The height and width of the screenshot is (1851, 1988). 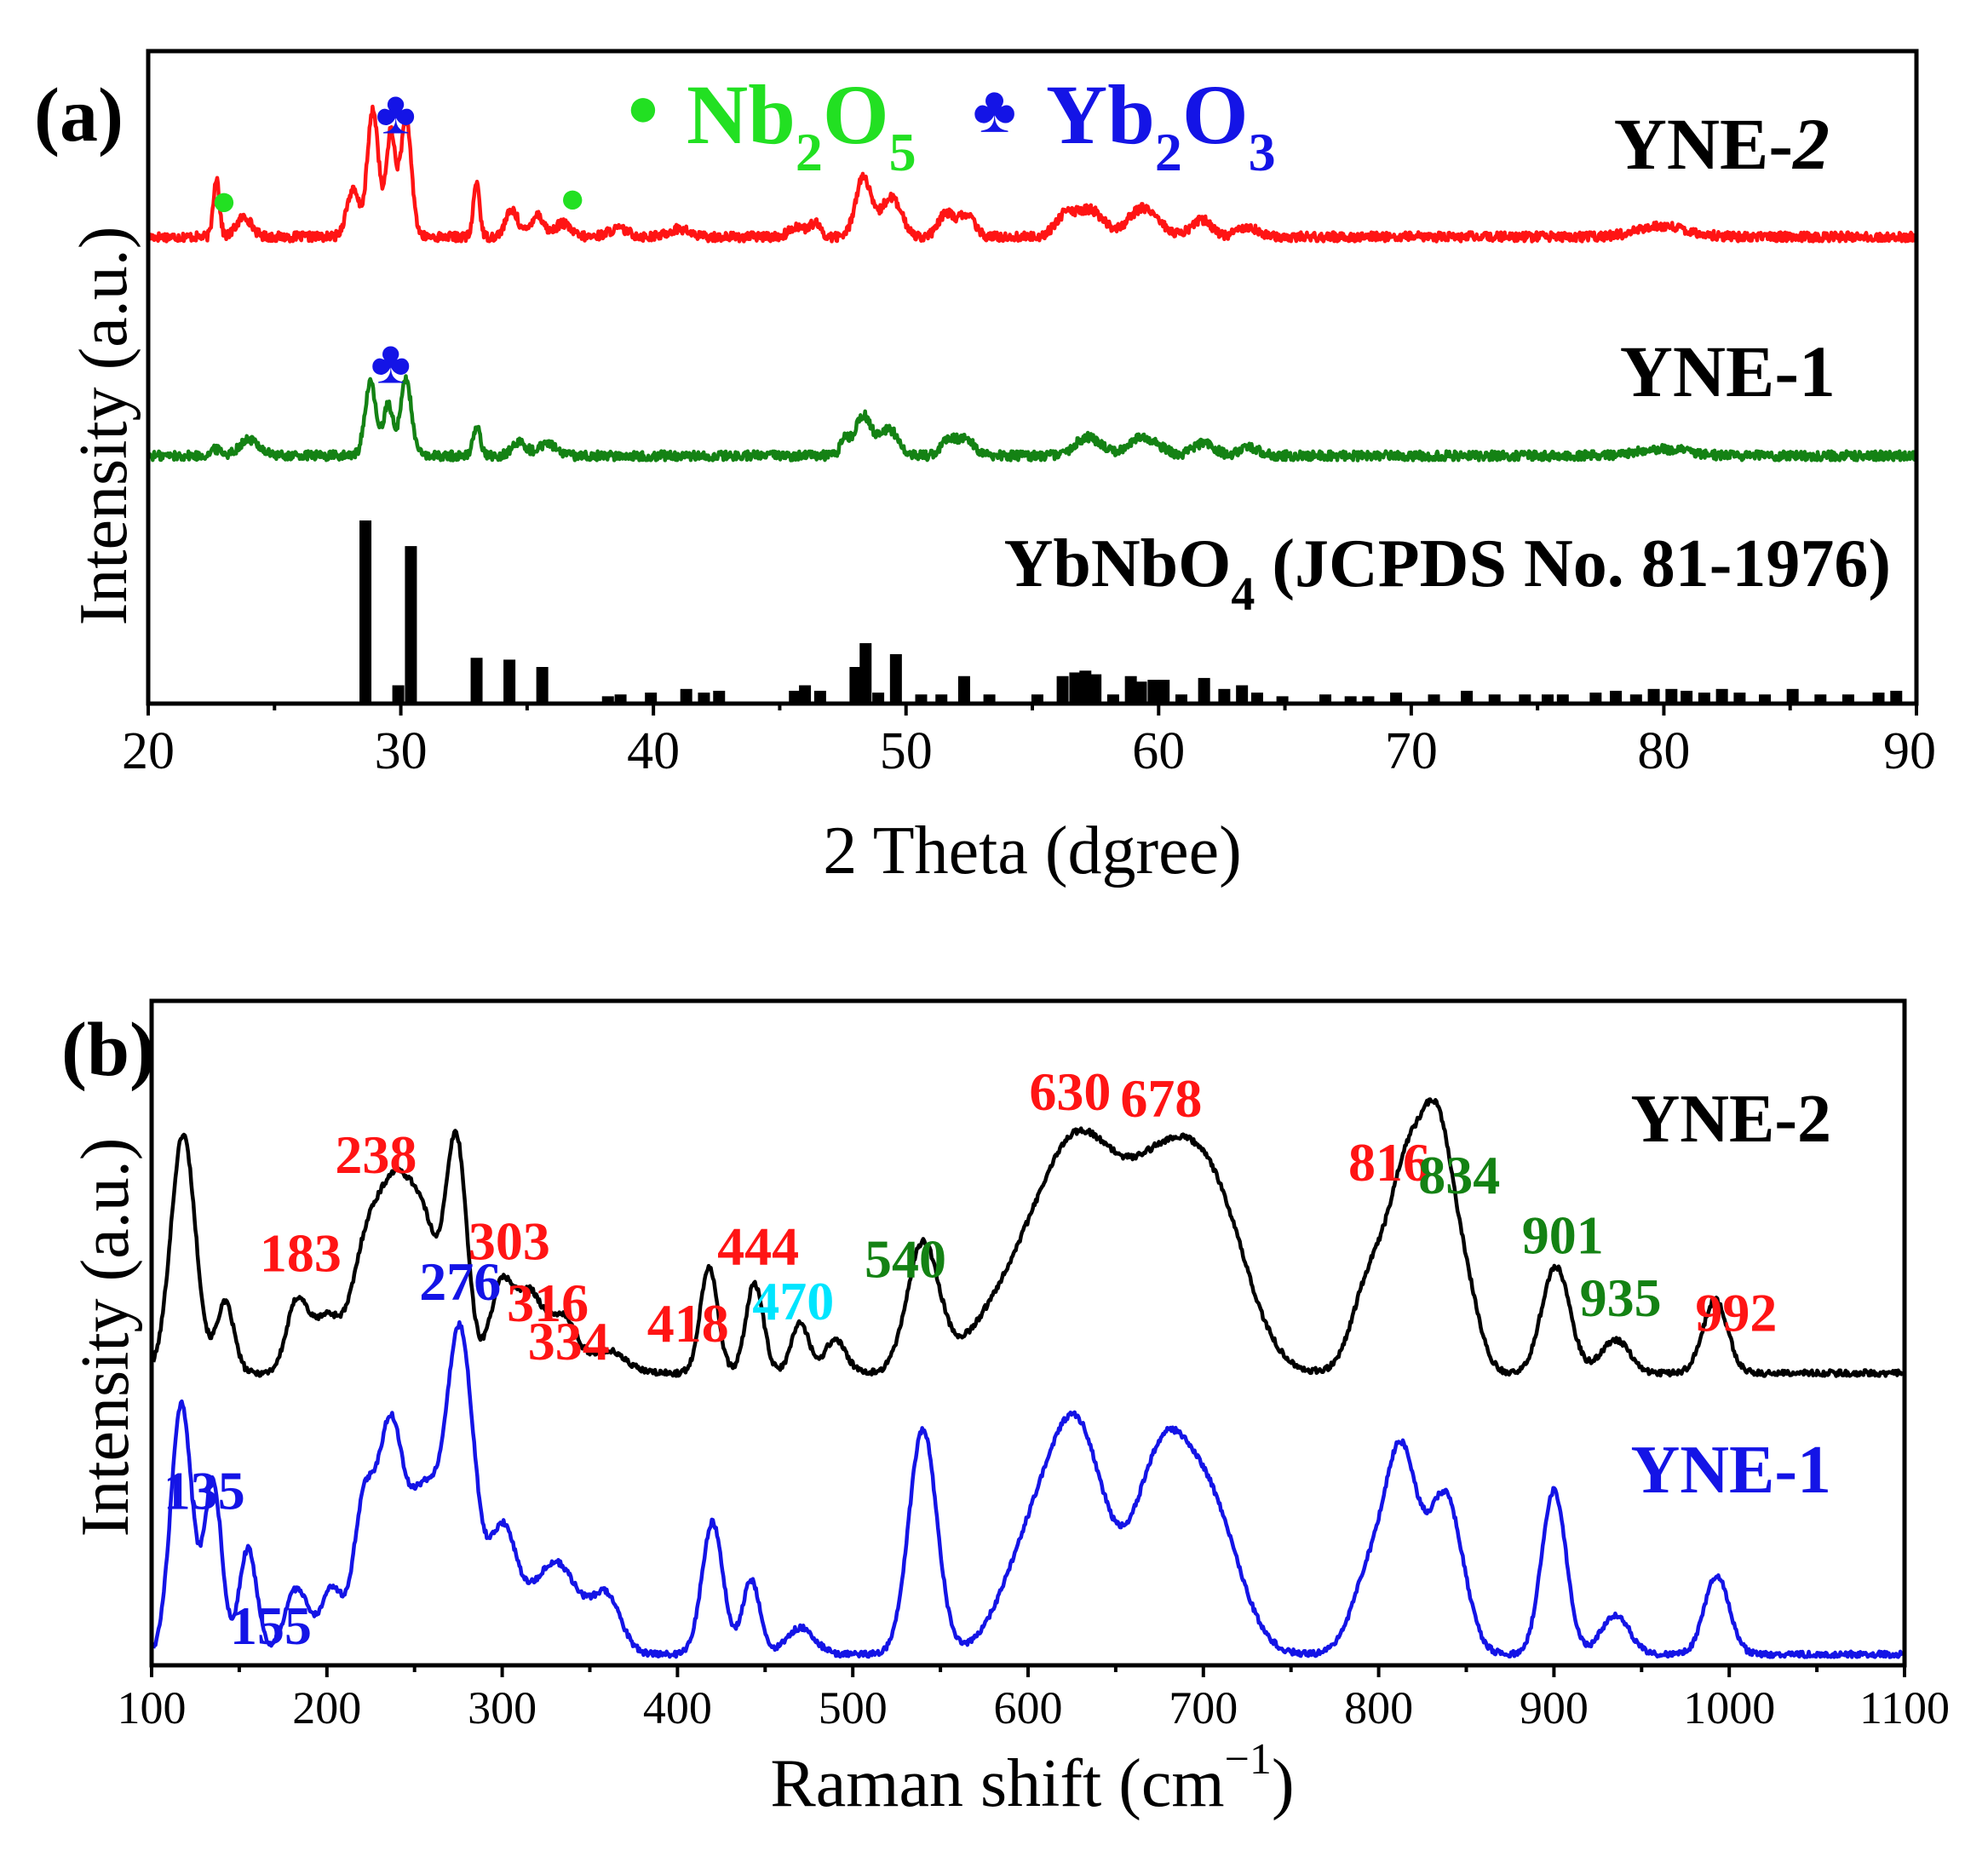 What do you see at coordinates (376, 1154) in the screenshot?
I see `peak-label-yne-2-238: 238` at bounding box center [376, 1154].